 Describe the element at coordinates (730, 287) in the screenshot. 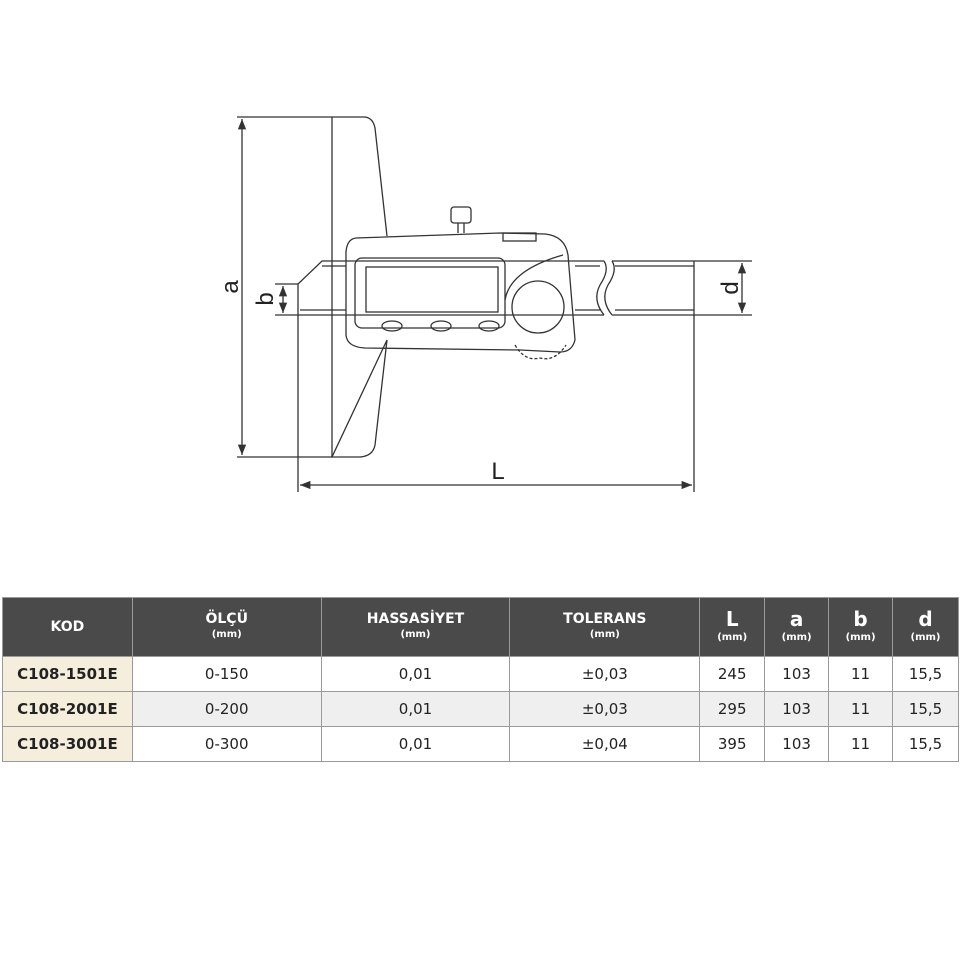

I see `dimension-label-d: d` at that location.